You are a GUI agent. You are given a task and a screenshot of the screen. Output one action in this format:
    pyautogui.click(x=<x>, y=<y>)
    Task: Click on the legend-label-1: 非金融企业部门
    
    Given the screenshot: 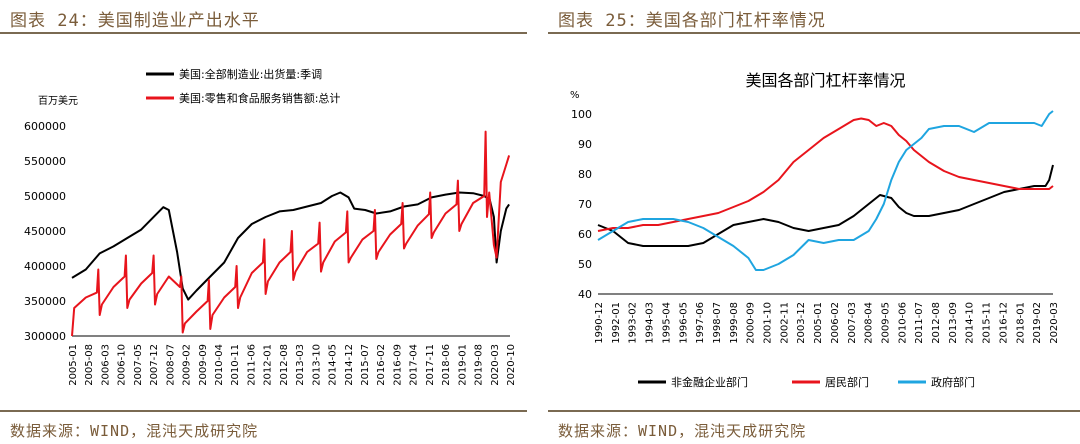 What is the action you would take?
    pyautogui.click(x=709, y=382)
    